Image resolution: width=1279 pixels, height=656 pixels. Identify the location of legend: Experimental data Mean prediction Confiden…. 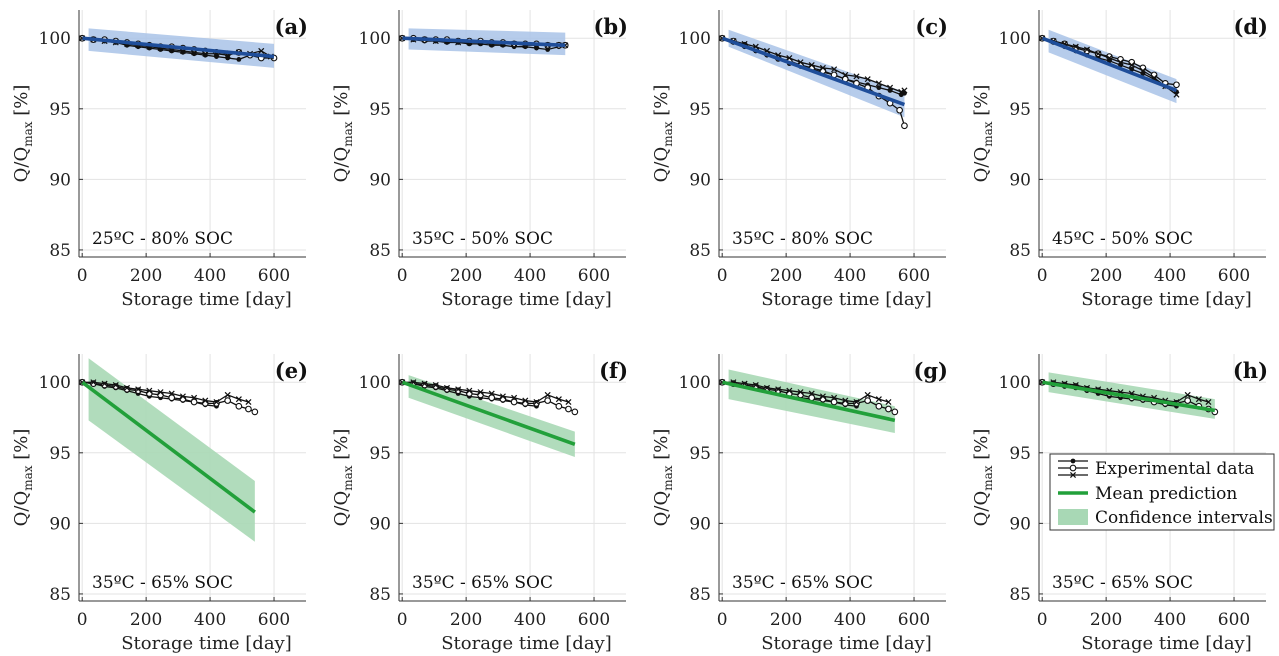
(1162, 492).